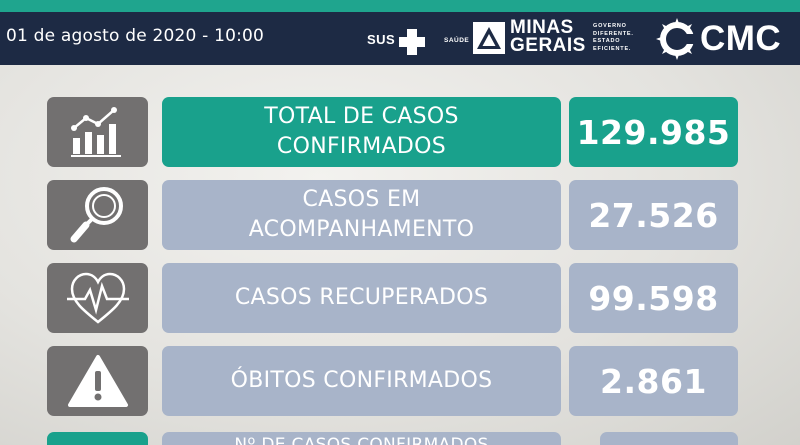 The width and height of the screenshot is (800, 445). I want to click on monitoring-value-box: 27.526, so click(653, 215).